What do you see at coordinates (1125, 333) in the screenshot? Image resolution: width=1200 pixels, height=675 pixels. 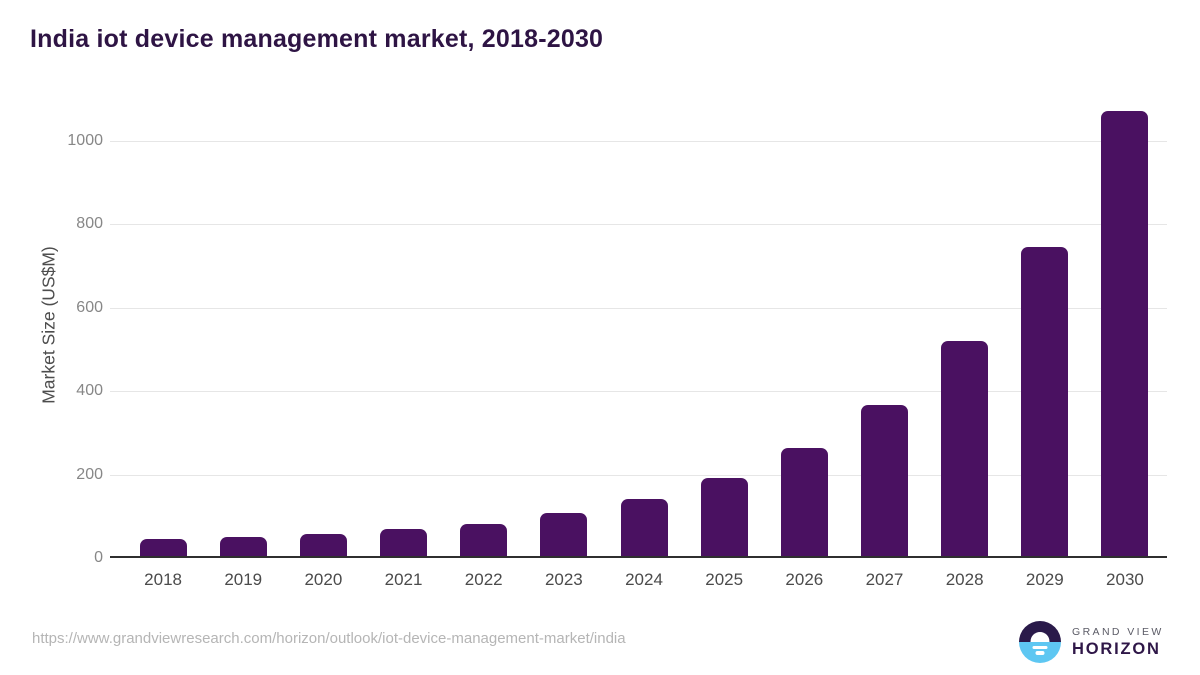 I see `bar-2030` at bounding box center [1125, 333].